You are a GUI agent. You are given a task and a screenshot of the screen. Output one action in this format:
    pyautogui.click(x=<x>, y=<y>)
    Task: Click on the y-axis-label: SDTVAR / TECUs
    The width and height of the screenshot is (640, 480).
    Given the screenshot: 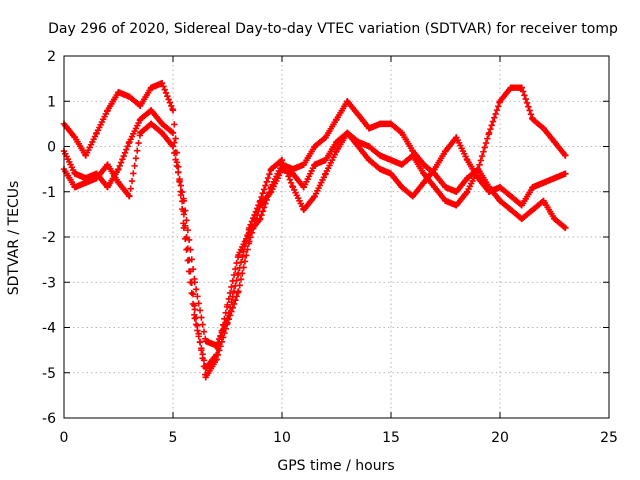 What is the action you would take?
    pyautogui.click(x=14, y=238)
    